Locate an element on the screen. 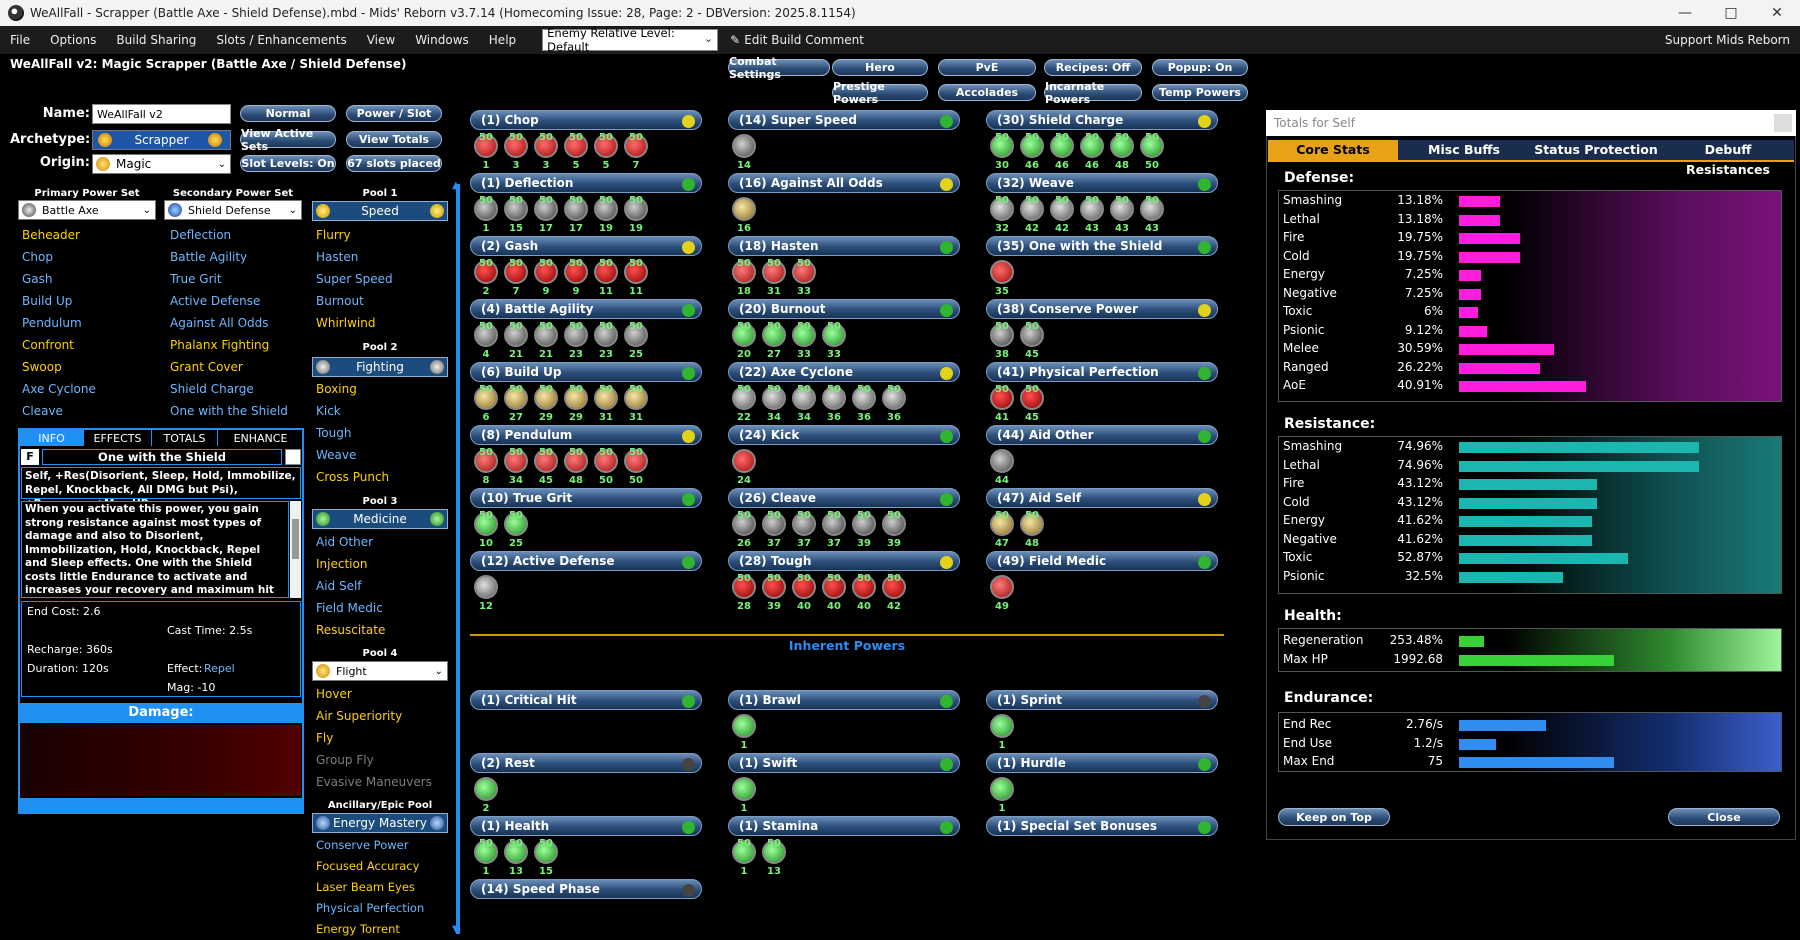 The height and width of the screenshot is (940, 1800). power-slot-bar: (14) Speed Phase is located at coordinates (586, 889).